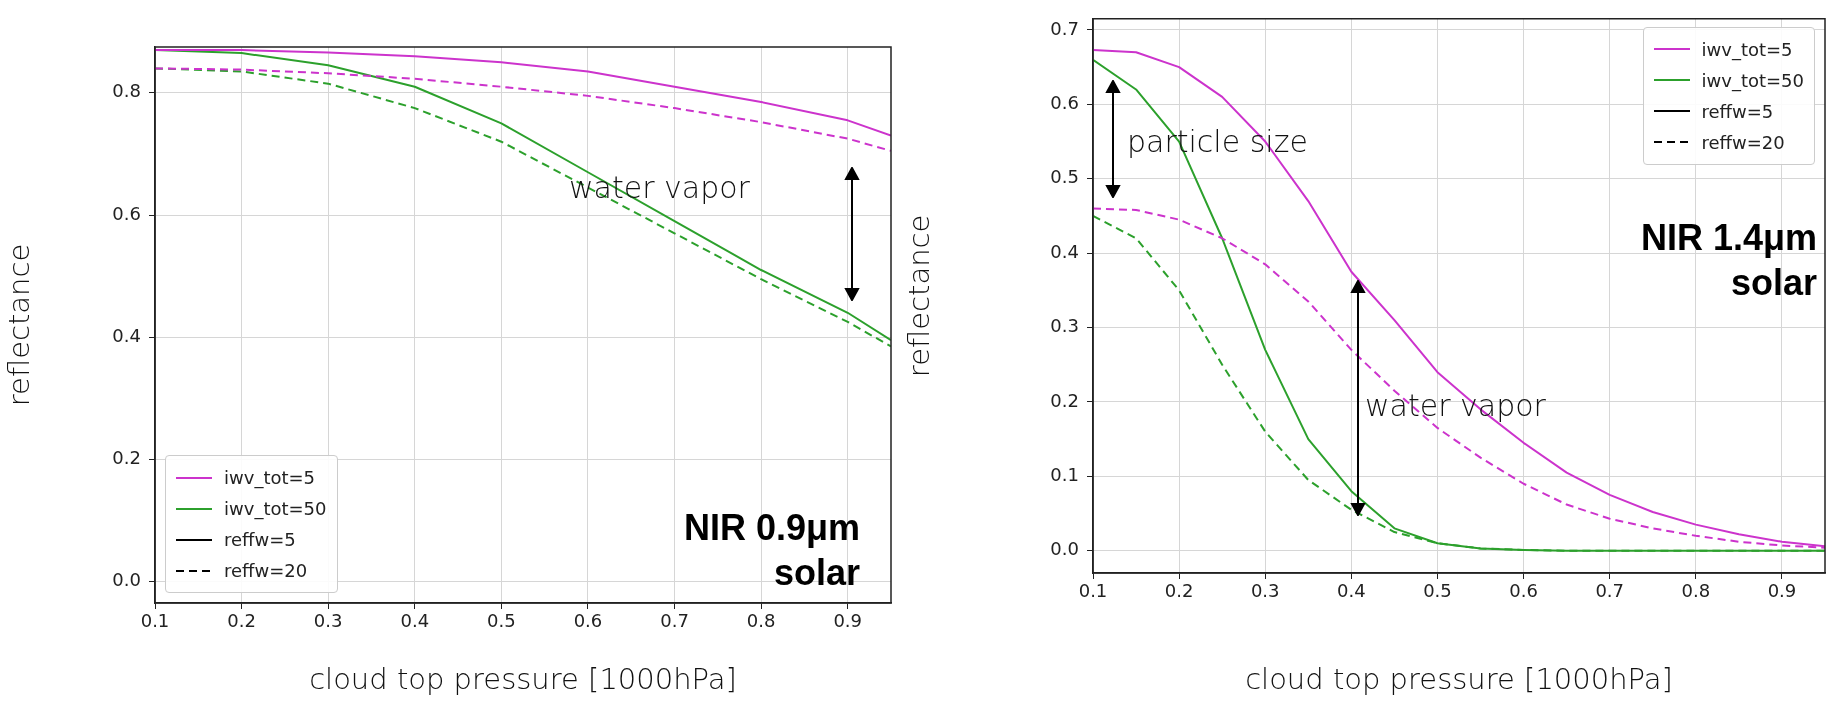  What do you see at coordinates (1728, 260) in the screenshot?
I see `annotation: NIR 1.4μm solar` at bounding box center [1728, 260].